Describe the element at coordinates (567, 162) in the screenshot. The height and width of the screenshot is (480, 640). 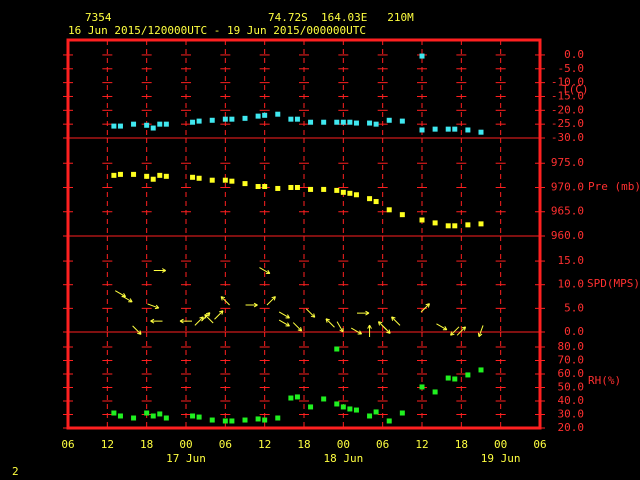
I see `y-tick-label: 975.0` at that location.